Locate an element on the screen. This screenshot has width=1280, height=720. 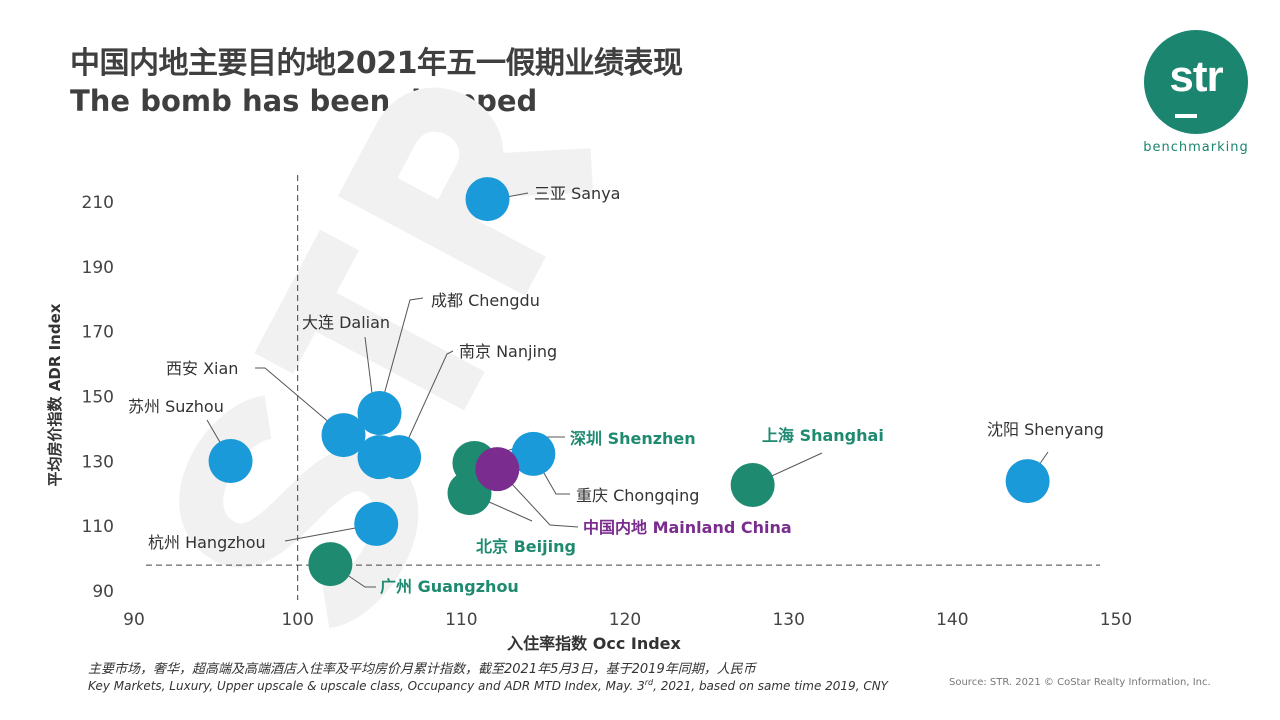
str-logo: str is located at coordinates (1196, 82).